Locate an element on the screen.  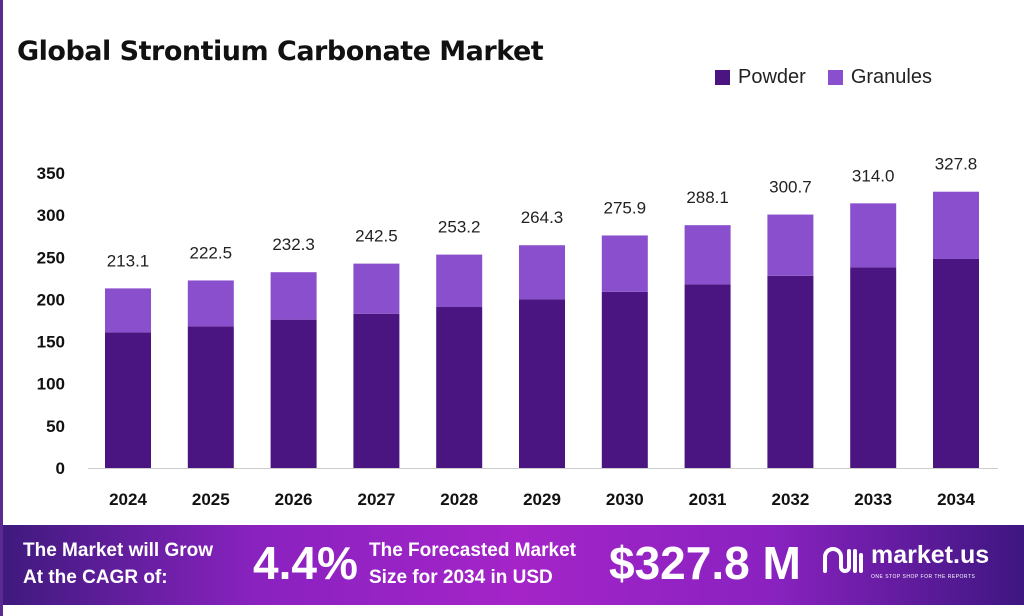
legend-label-powder: Powder is located at coordinates (772, 77).